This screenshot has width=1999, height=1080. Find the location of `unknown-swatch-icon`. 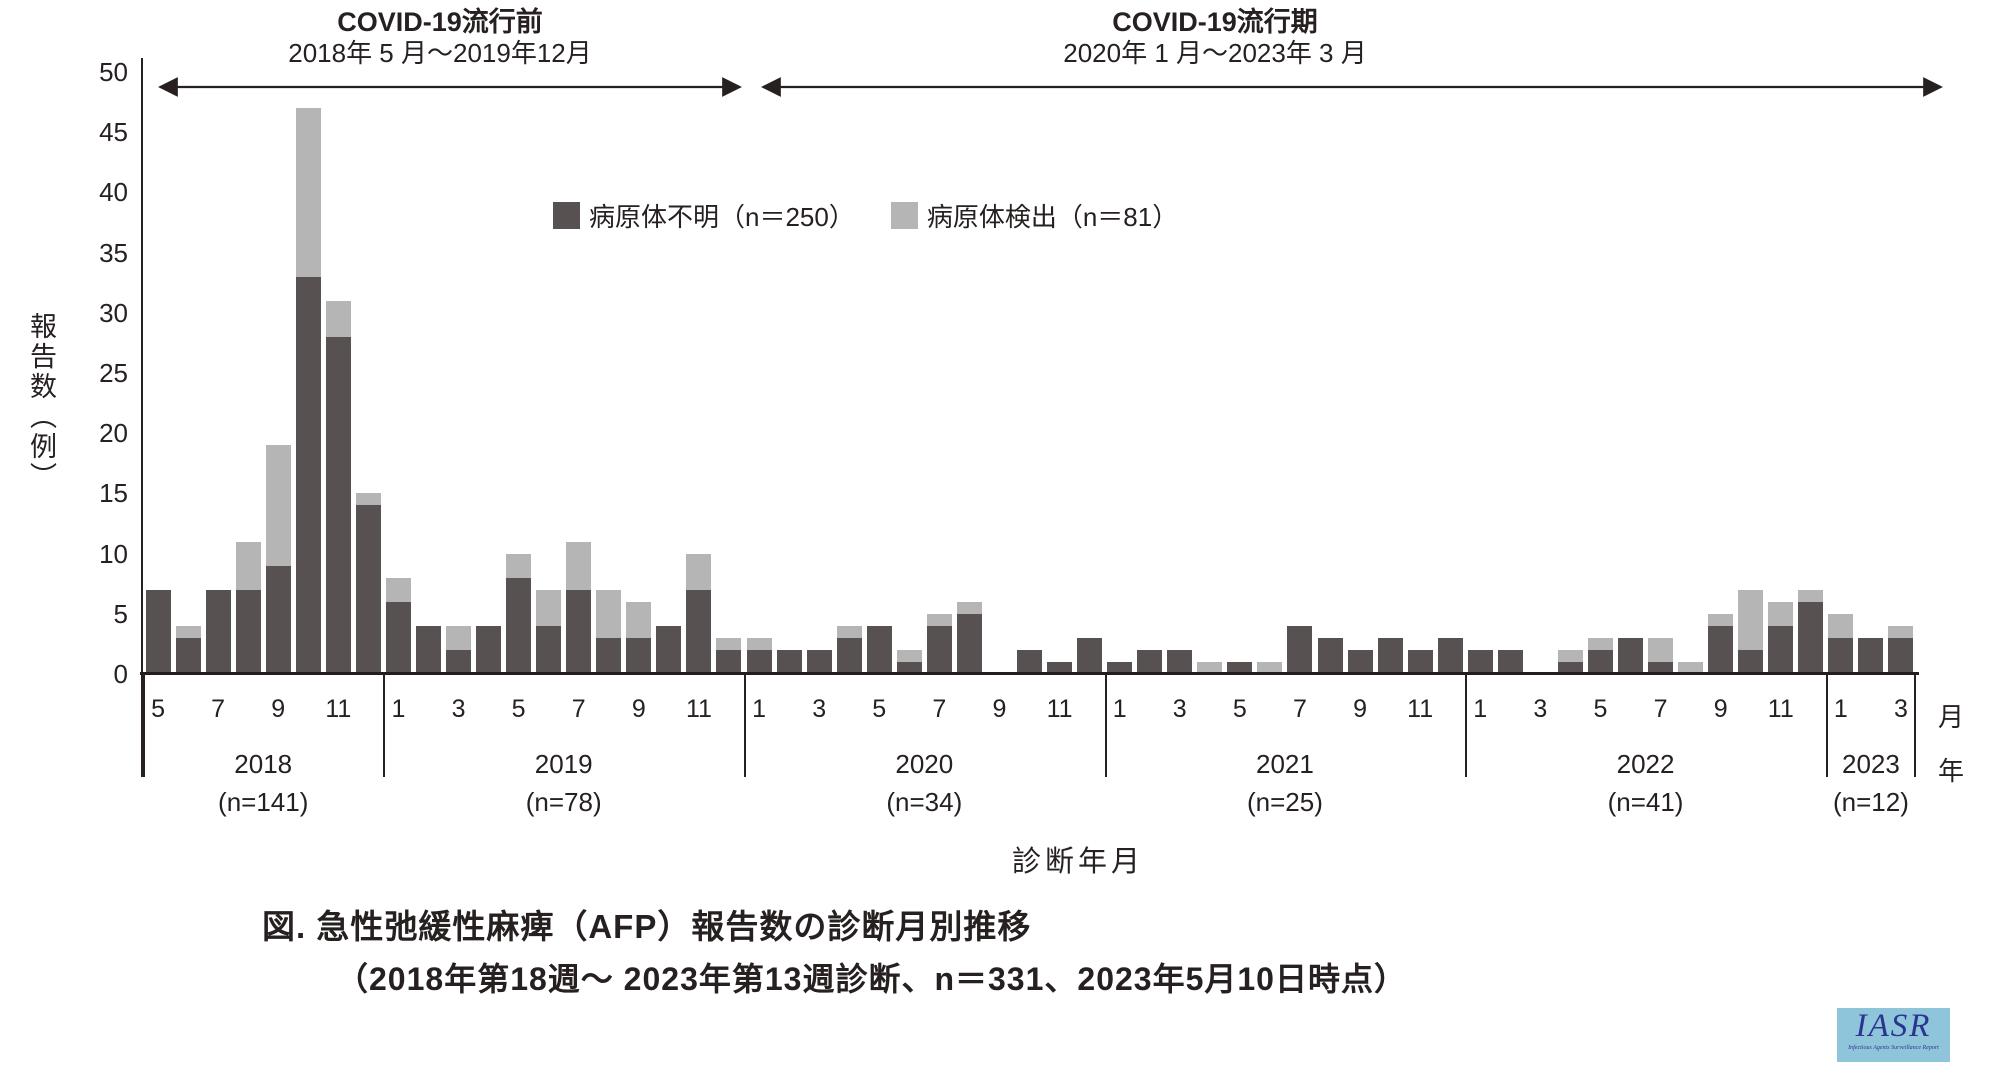

unknown-swatch-icon is located at coordinates (566, 215).